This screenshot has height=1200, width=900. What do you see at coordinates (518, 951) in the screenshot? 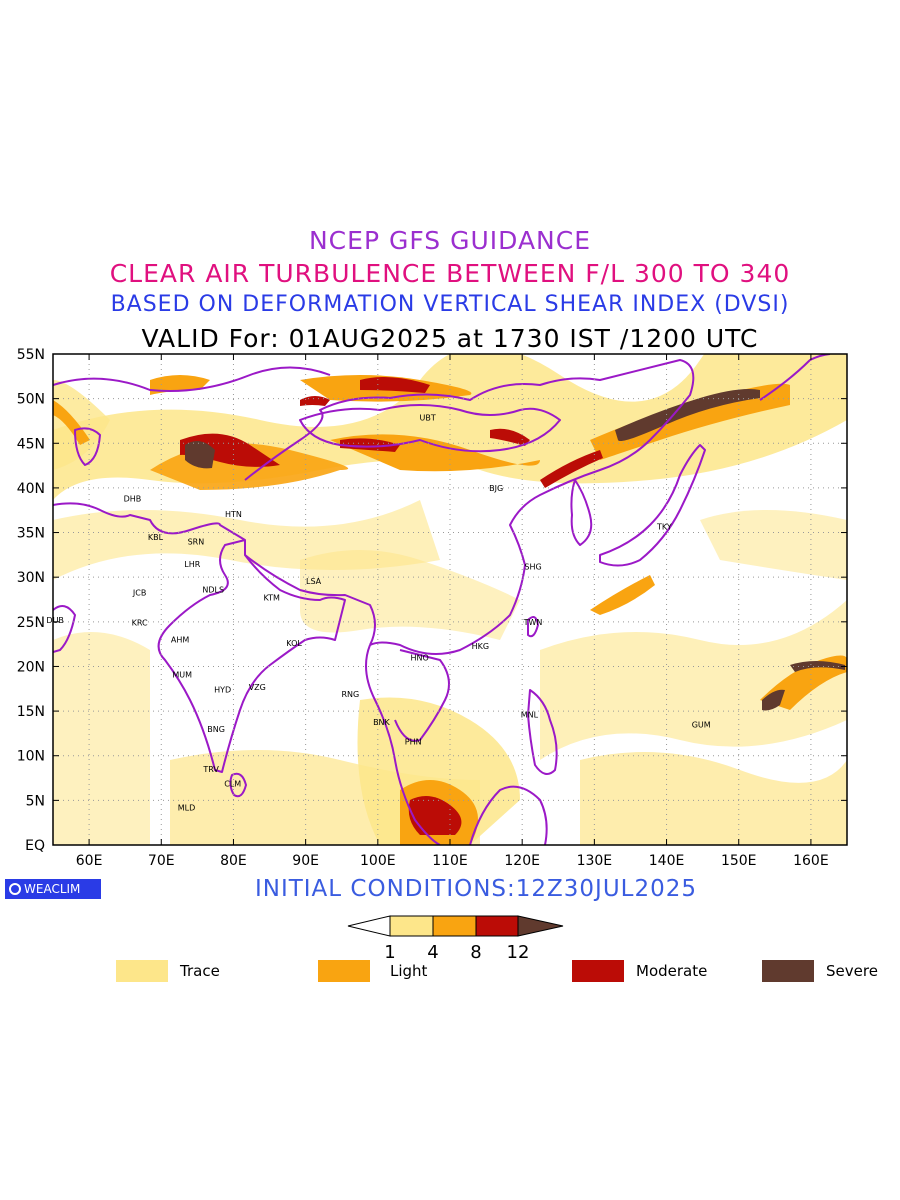
I see `colorbar-tick-label: 12` at bounding box center [518, 951].